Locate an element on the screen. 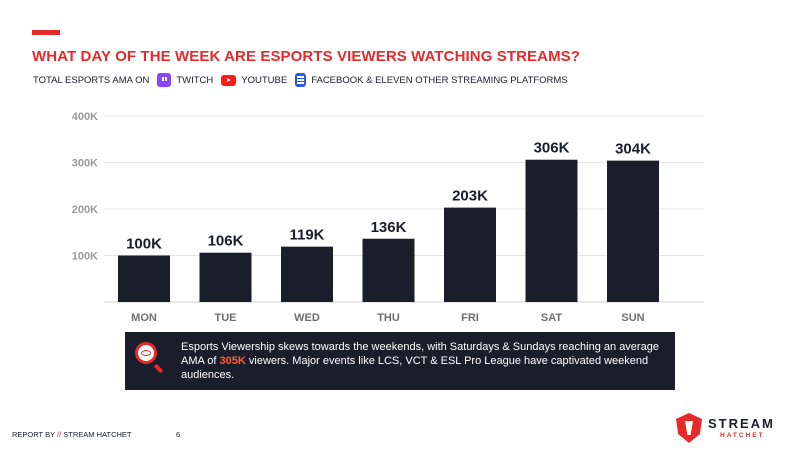 The height and width of the screenshot is (450, 800). subtitle-prefix: TOTAL ESPORTS AMA ON is located at coordinates (91, 80).